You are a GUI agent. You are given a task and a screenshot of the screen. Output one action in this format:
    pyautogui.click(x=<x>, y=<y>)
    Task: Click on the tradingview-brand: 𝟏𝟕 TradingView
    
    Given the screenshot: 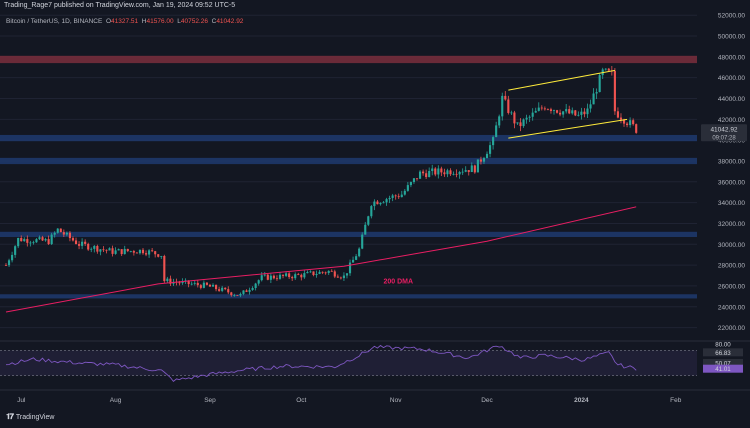 What is the action you would take?
    pyautogui.click(x=30, y=417)
    